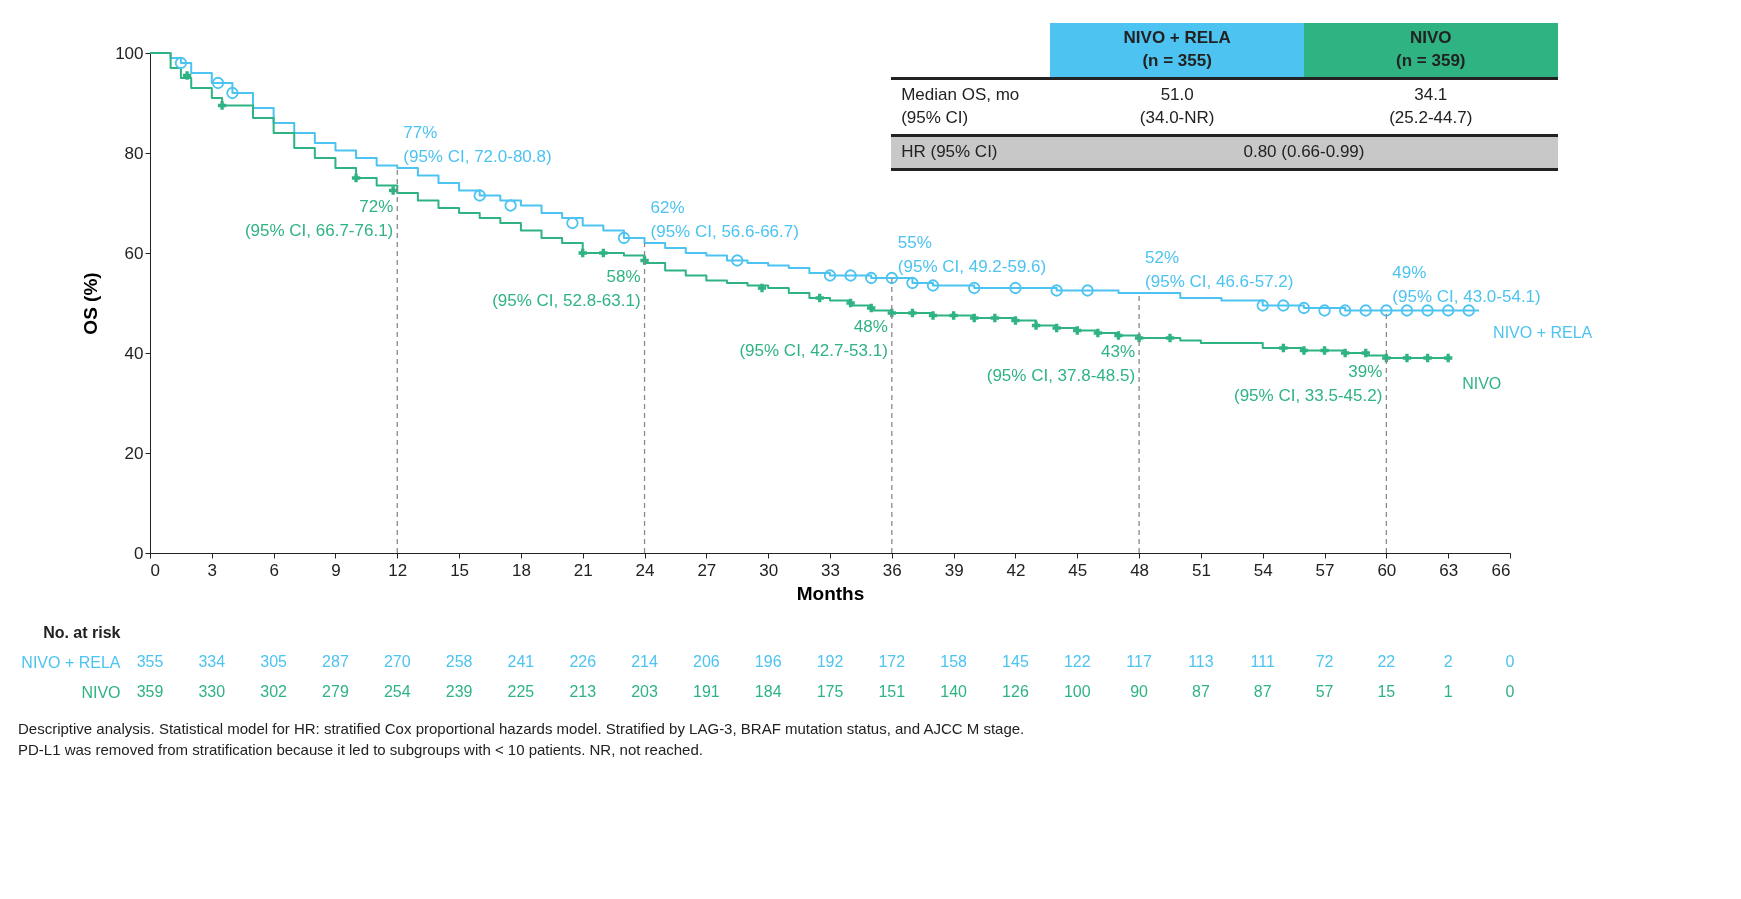 This screenshot has height=899, width=1741. I want to click on annotation: 58% (95% CI, 52.8-63.1), so click(566, 288).